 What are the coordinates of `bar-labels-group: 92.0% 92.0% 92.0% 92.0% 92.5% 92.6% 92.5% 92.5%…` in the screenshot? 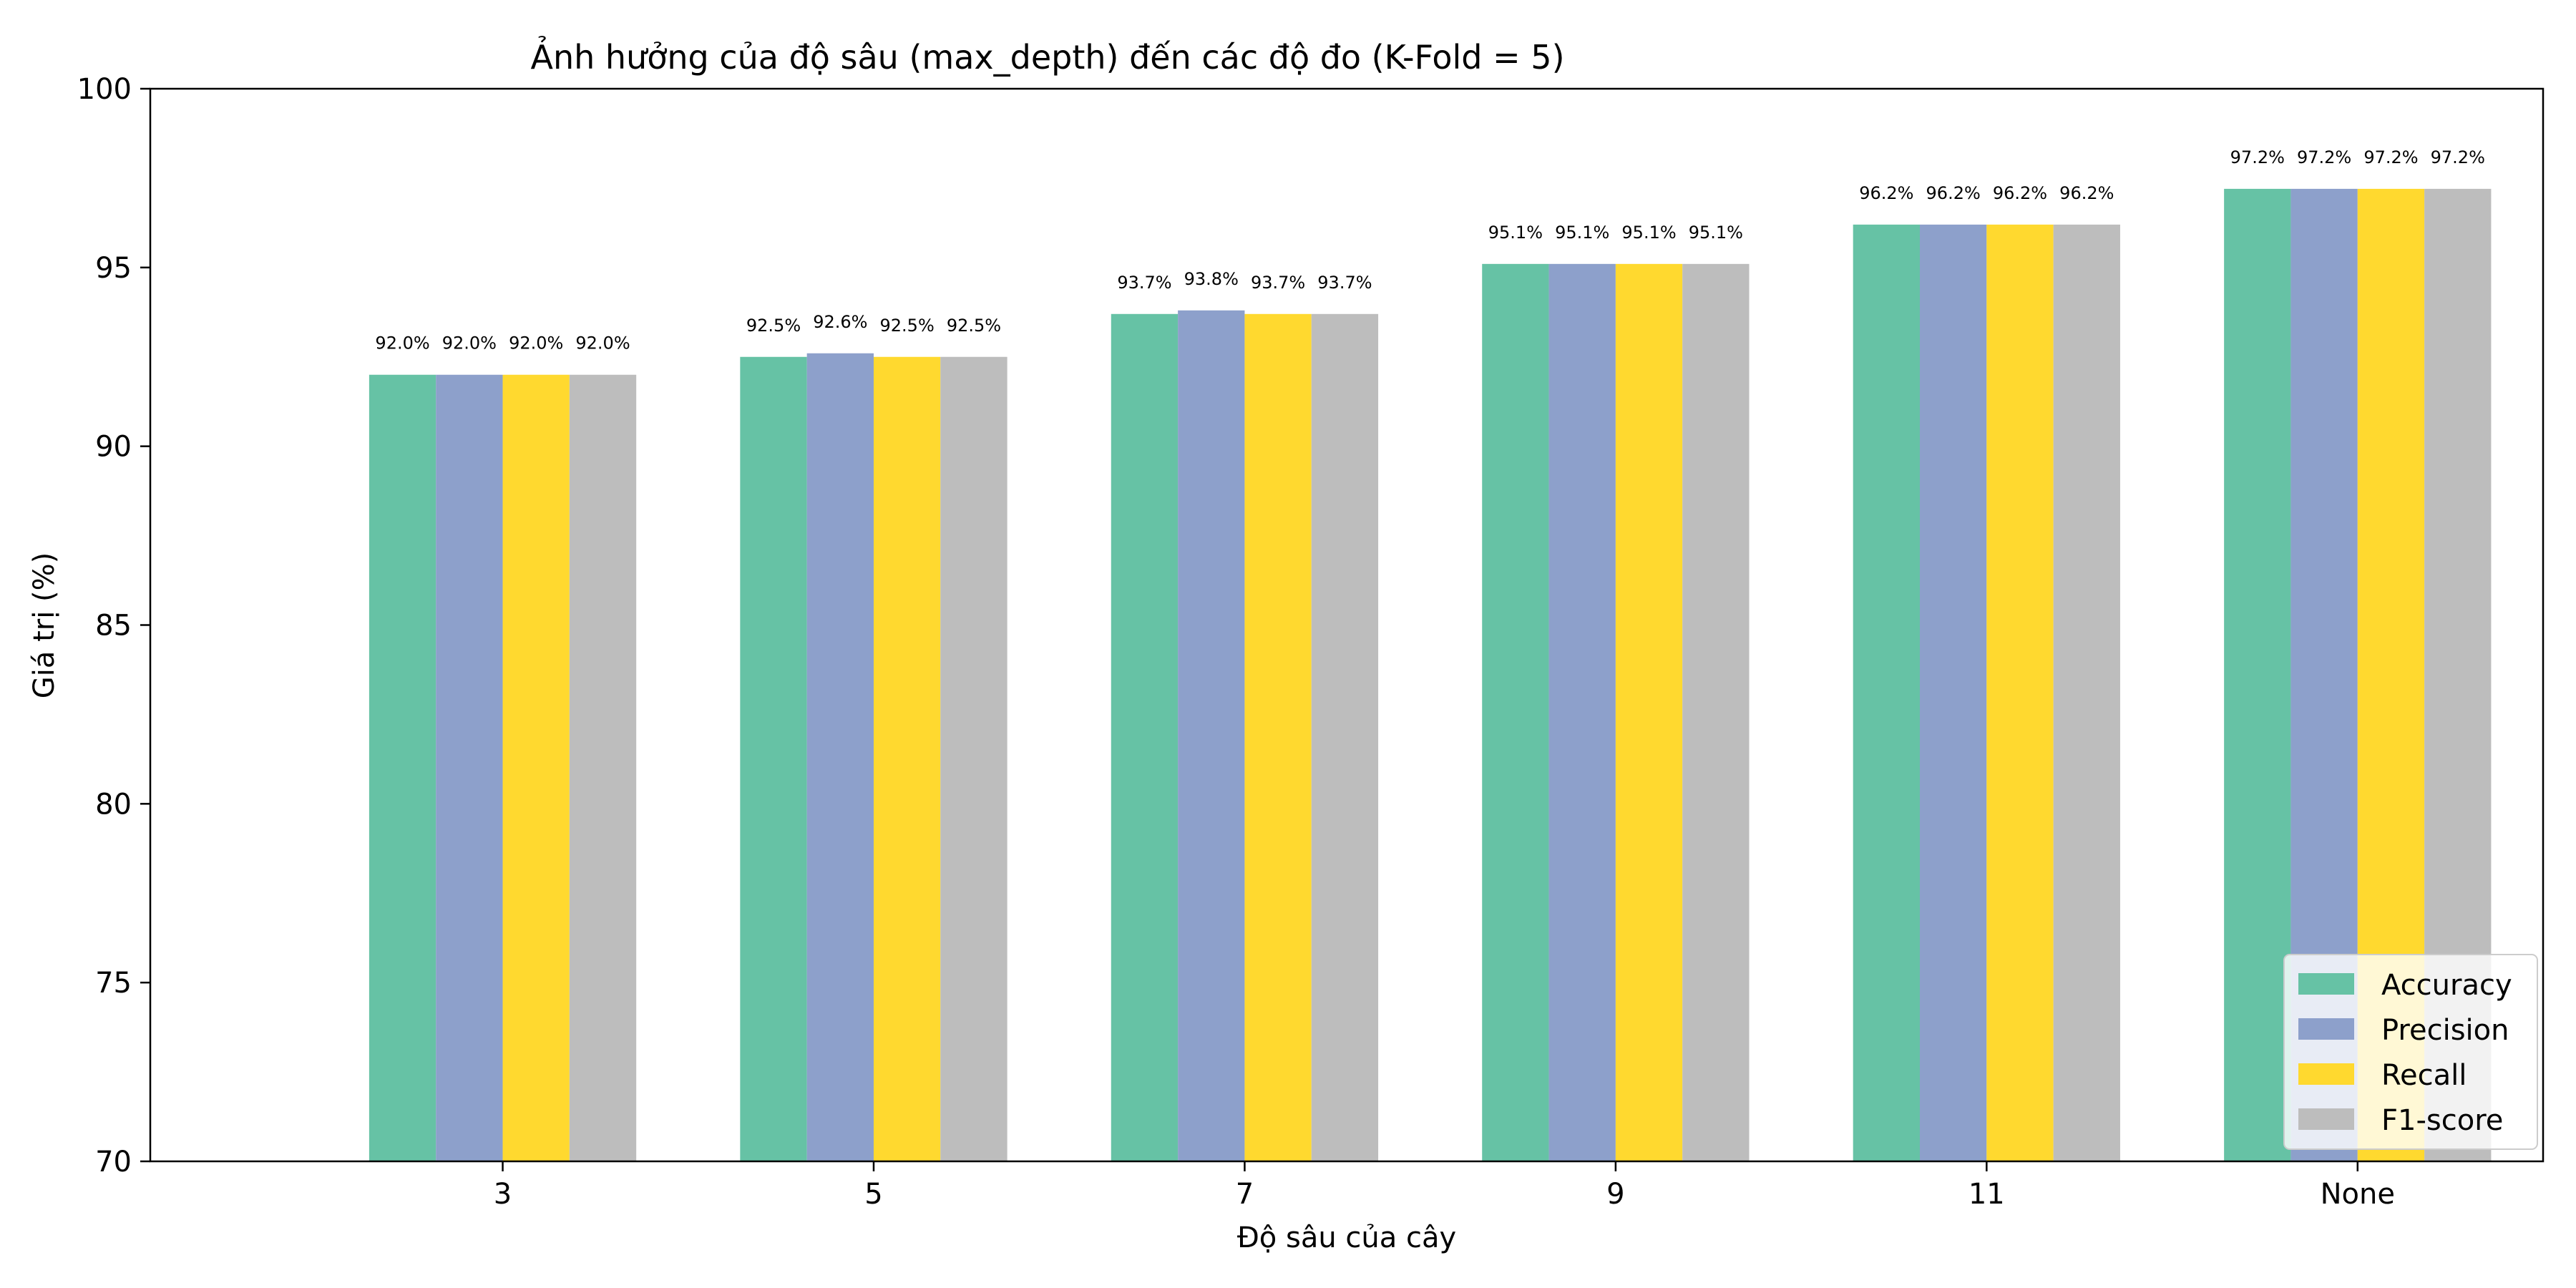 It's located at (1429, 250).